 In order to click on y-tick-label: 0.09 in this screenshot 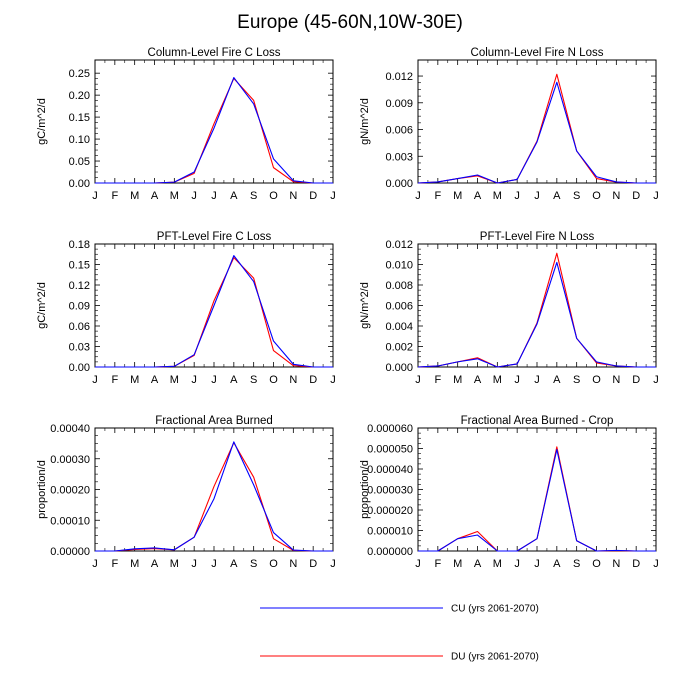, I will do `click(79, 307)`.